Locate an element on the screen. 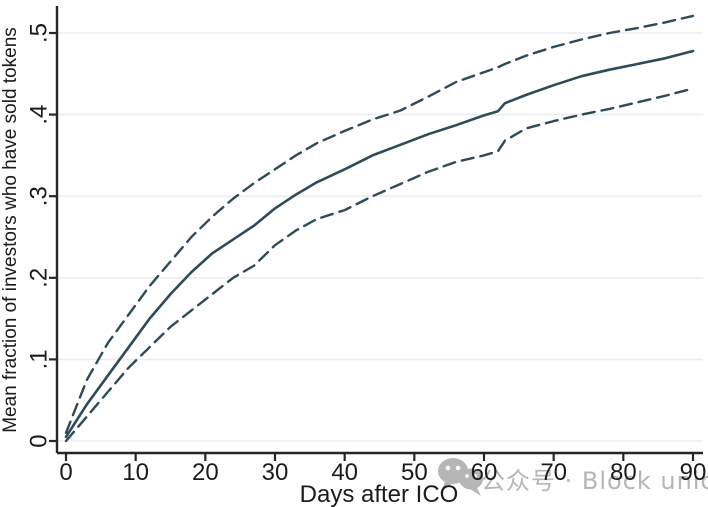 The width and height of the screenshot is (708, 507). y-tick-label: .1 is located at coordinates (38, 359).